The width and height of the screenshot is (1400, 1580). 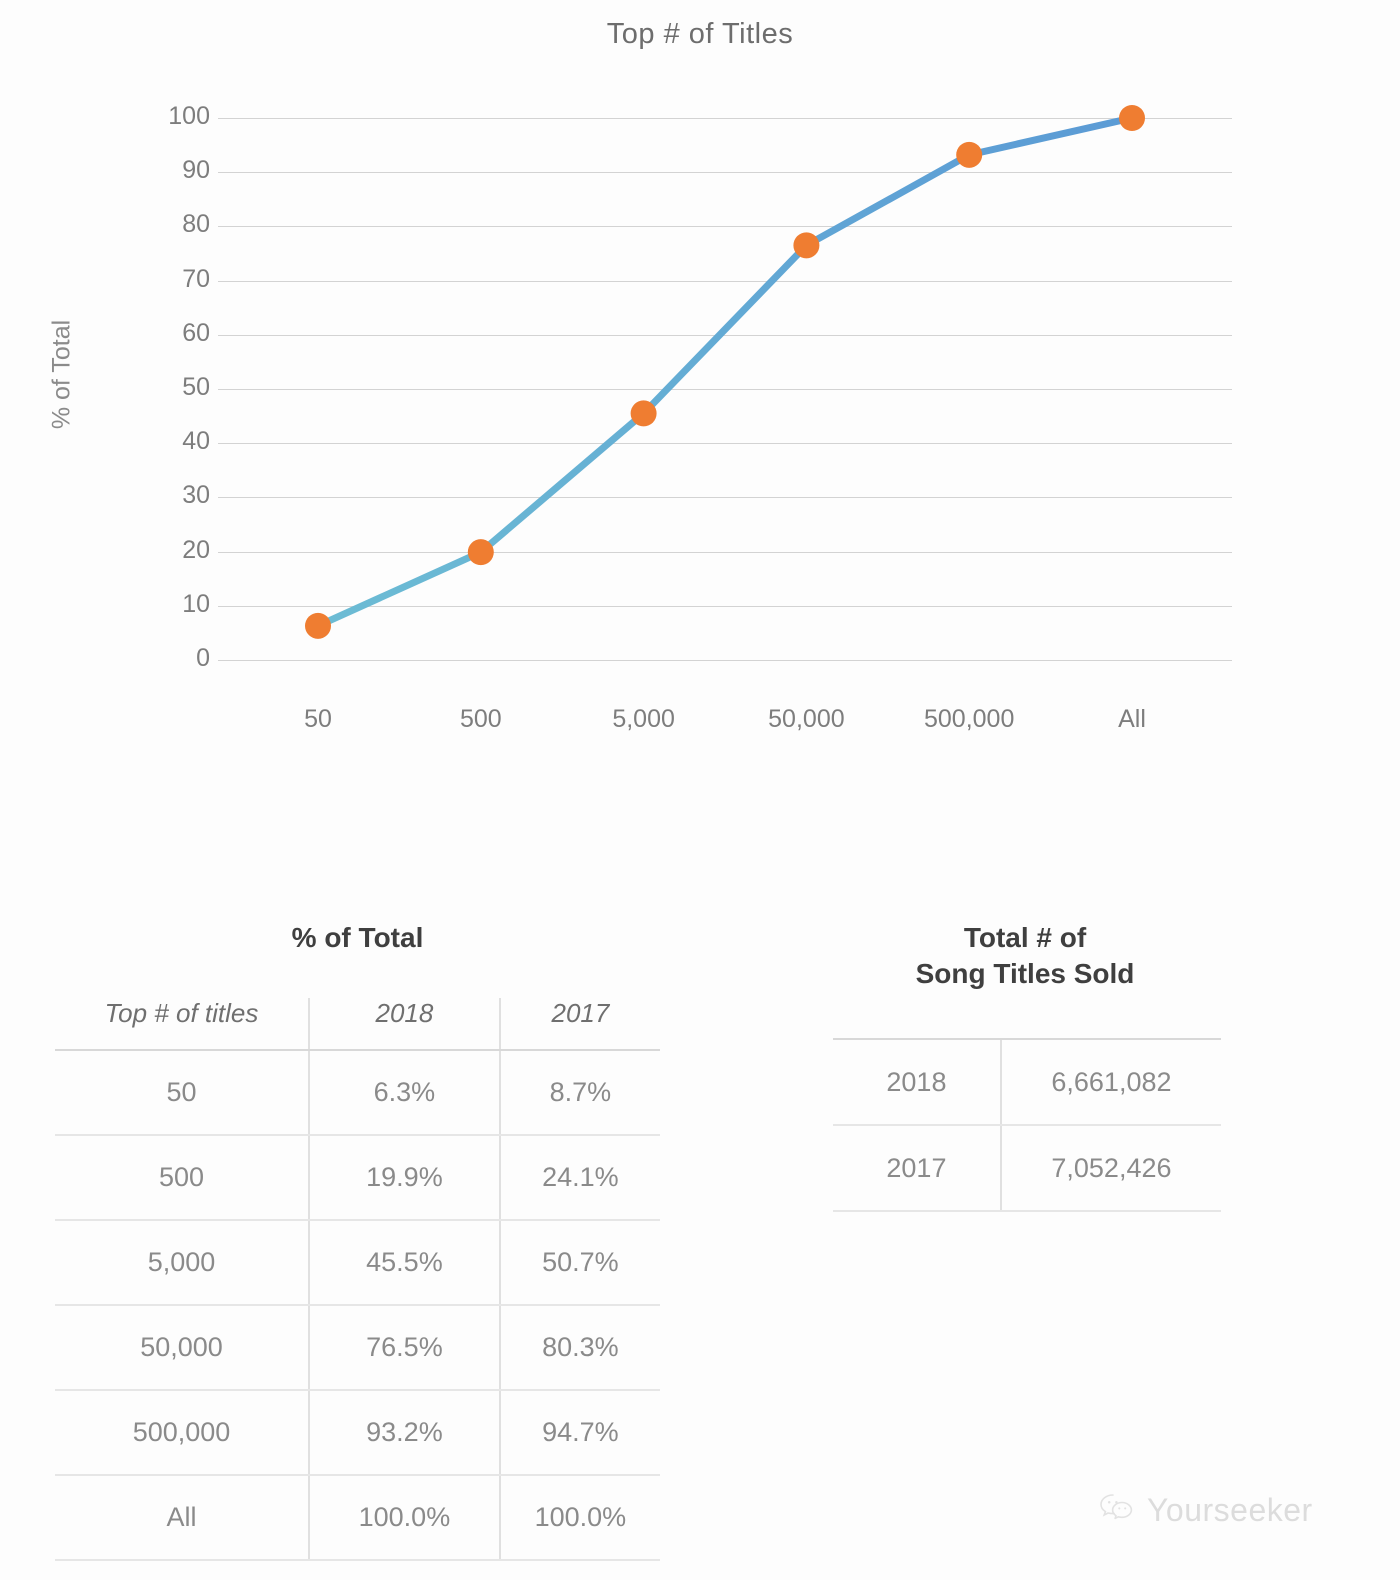 I want to click on table-header-row: Top # of titles 2018 2017, so click(x=357, y=1024).